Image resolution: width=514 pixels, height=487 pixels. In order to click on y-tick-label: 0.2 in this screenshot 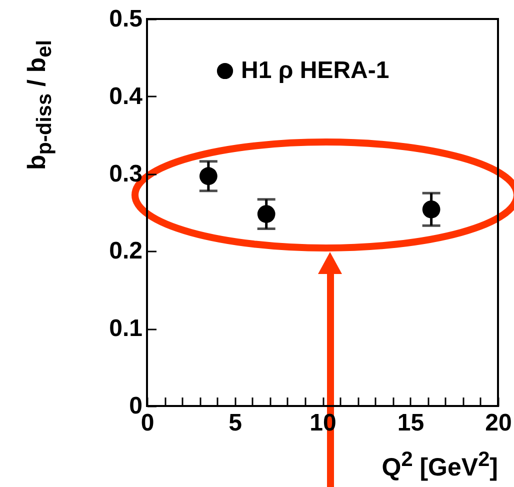, I will do `click(125, 251)`.